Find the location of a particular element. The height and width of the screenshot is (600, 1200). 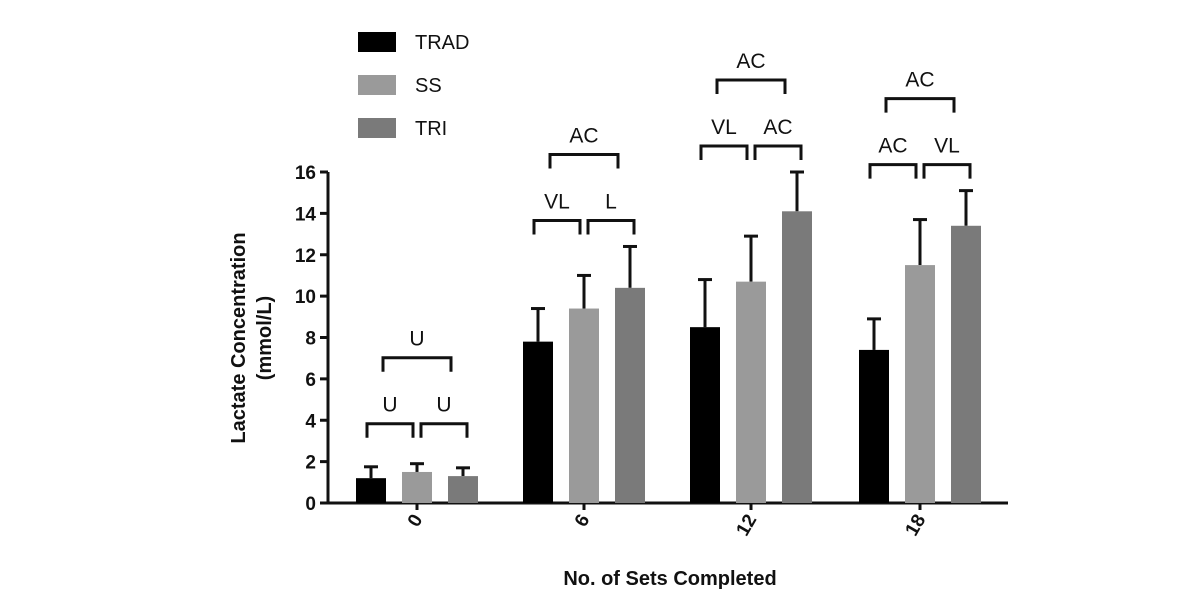

y-tick-label: 8 is located at coordinates (310, 339).